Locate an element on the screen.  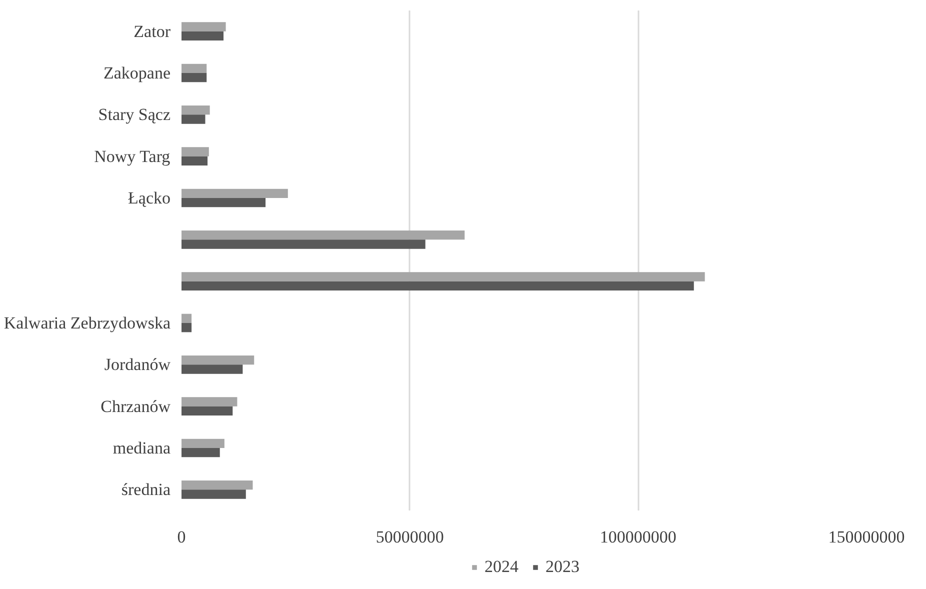
x-tick-label: 150000000 is located at coordinates (866, 537).